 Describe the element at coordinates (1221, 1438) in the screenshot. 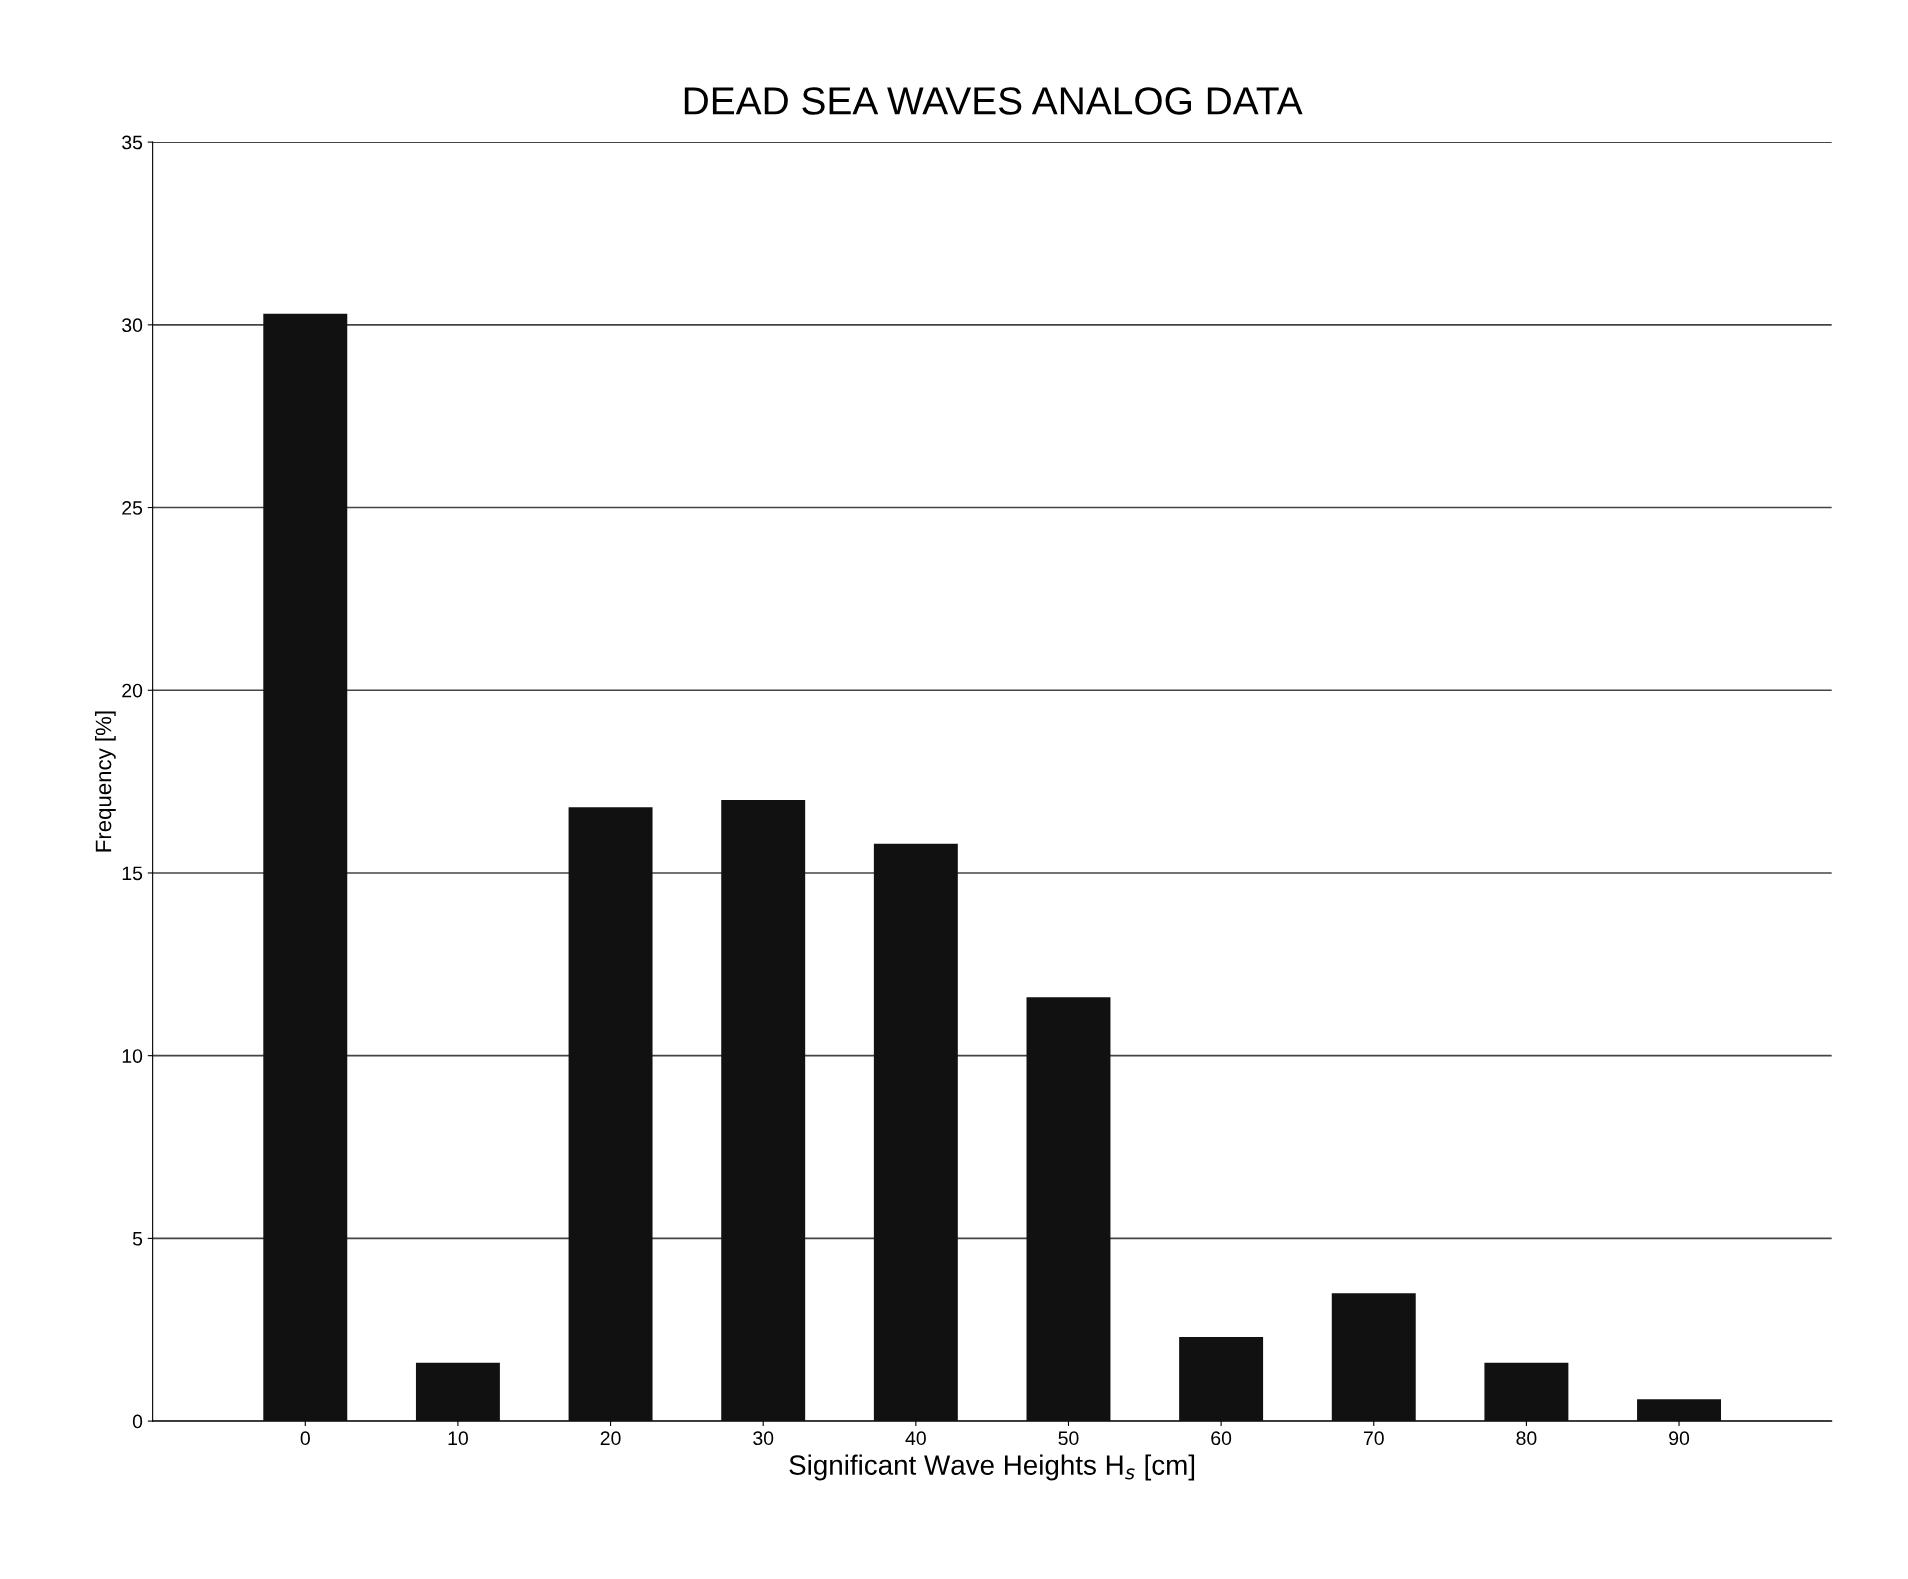

I see `x-tick-label: 60` at that location.